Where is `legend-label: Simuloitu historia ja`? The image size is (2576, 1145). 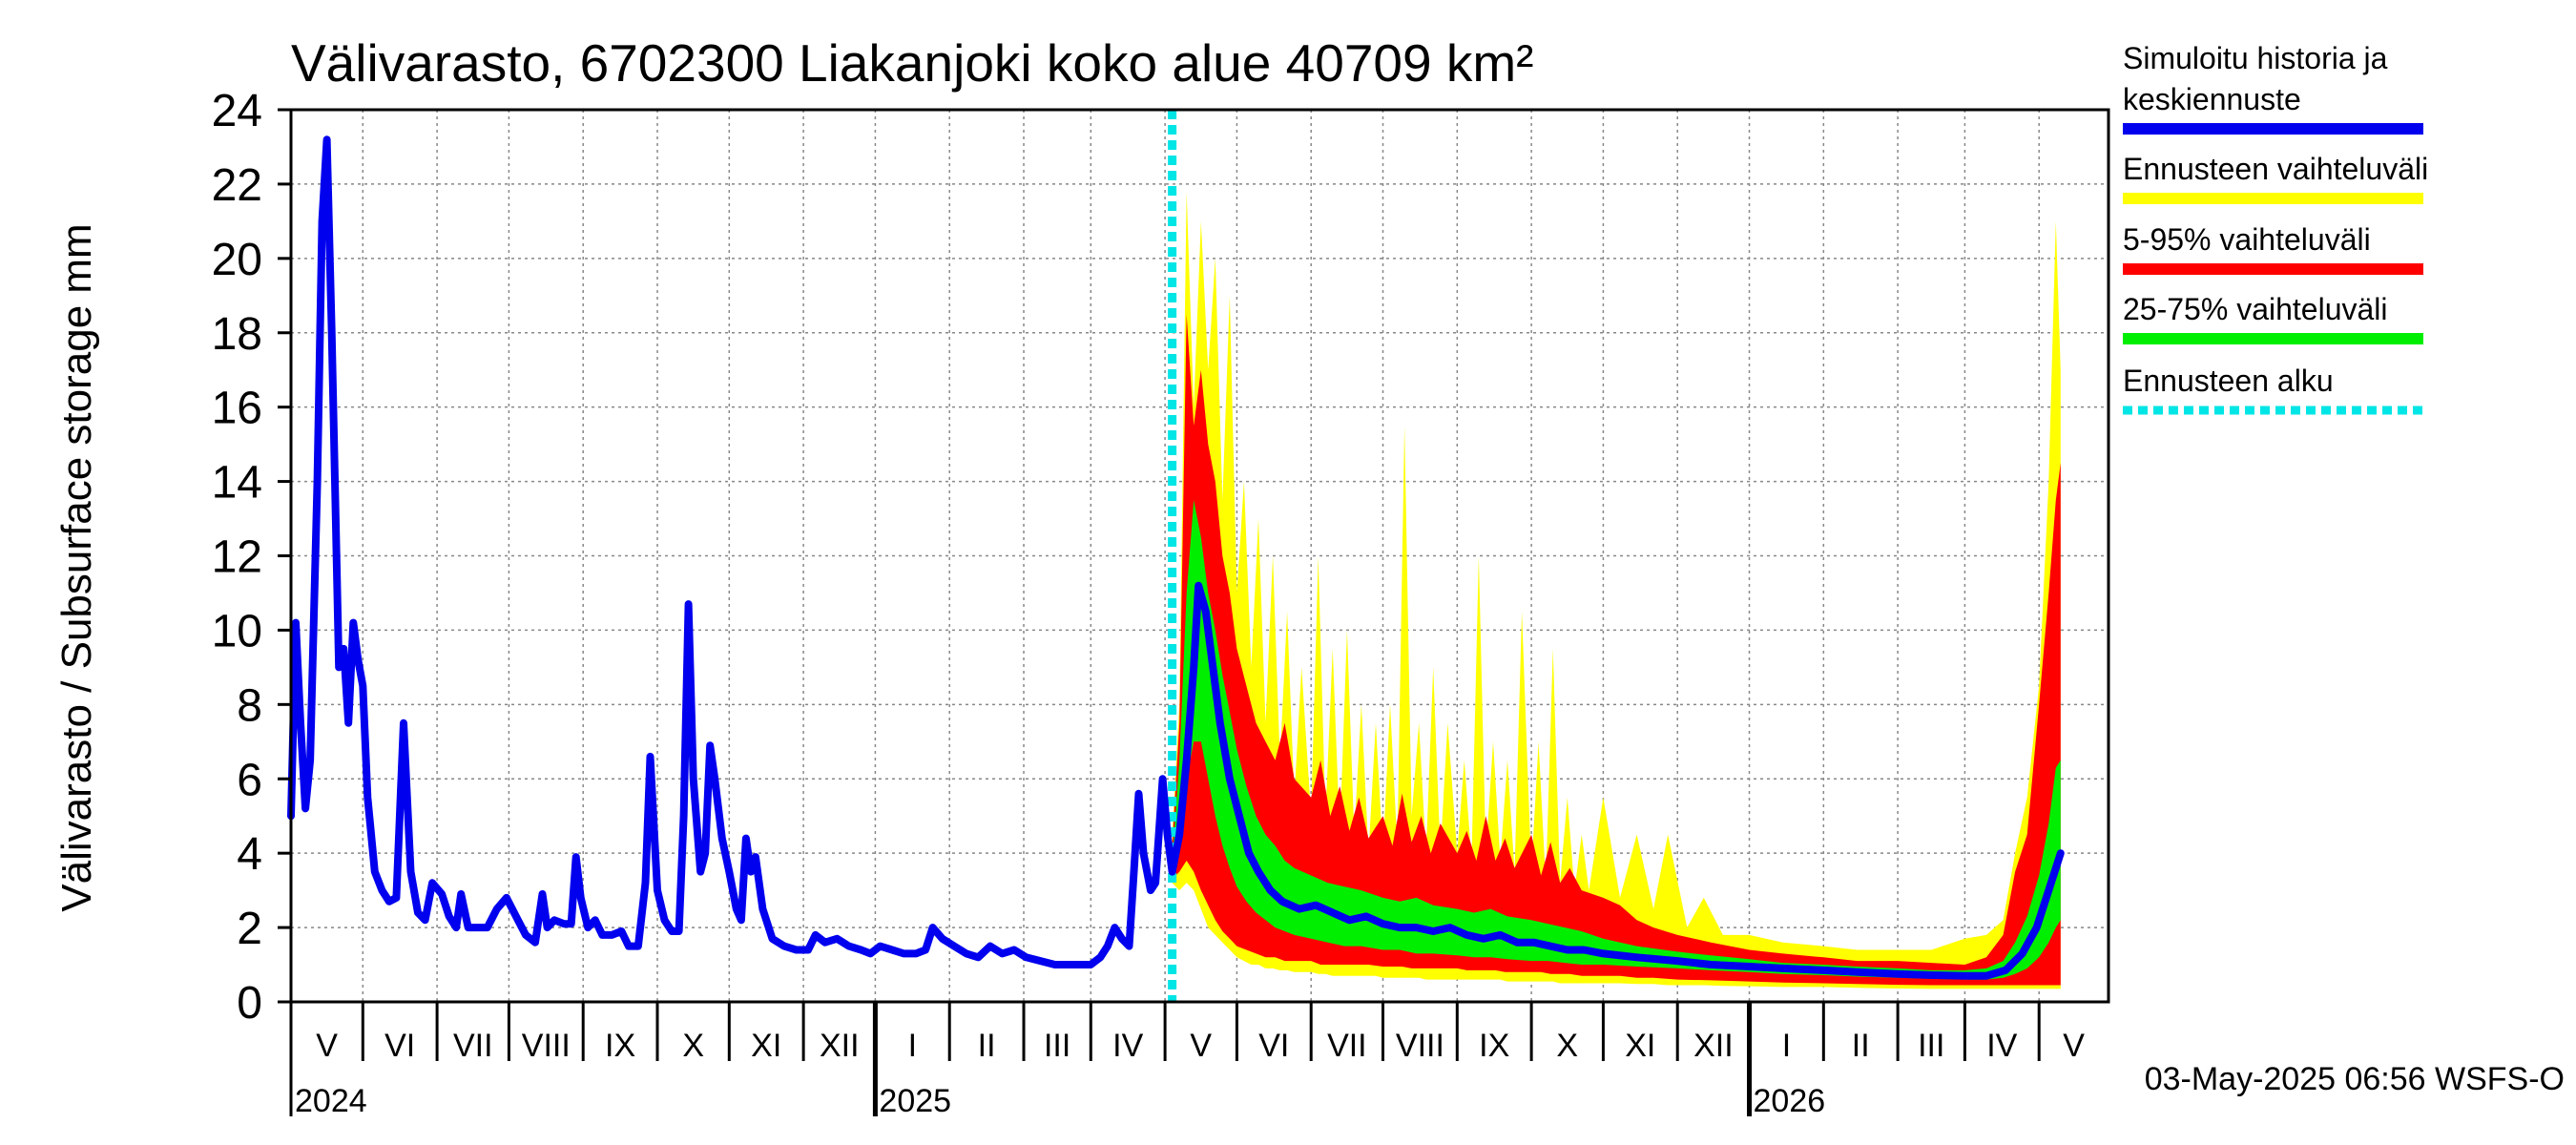 legend-label: Simuloitu historia ja is located at coordinates (2255, 58).